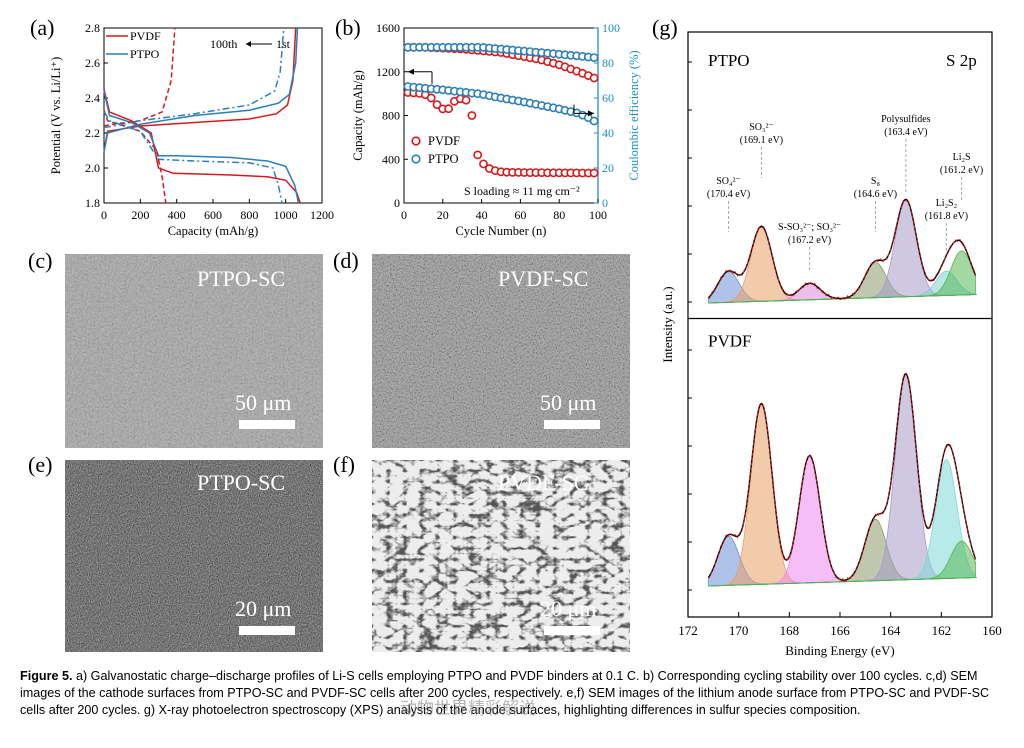 This screenshot has height=748, width=1024. What do you see at coordinates (145, 36) in the screenshot?
I see `chart-a-legend-pvdf: PVDF` at bounding box center [145, 36].